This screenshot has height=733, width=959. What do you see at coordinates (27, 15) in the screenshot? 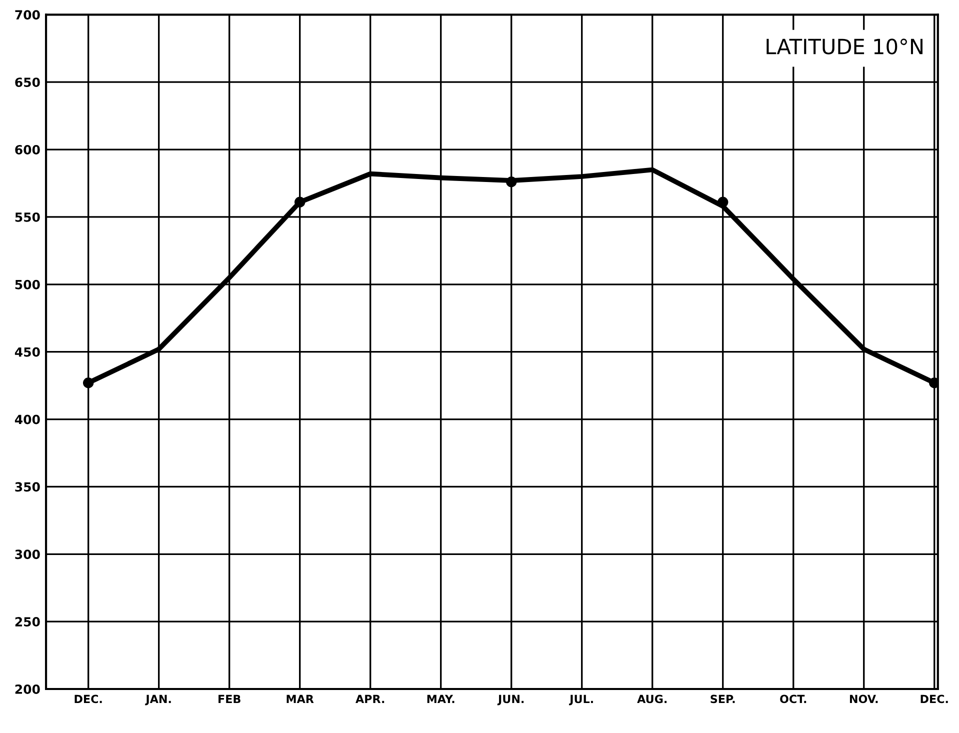
I see `y-tick-label: 700` at bounding box center [27, 15].